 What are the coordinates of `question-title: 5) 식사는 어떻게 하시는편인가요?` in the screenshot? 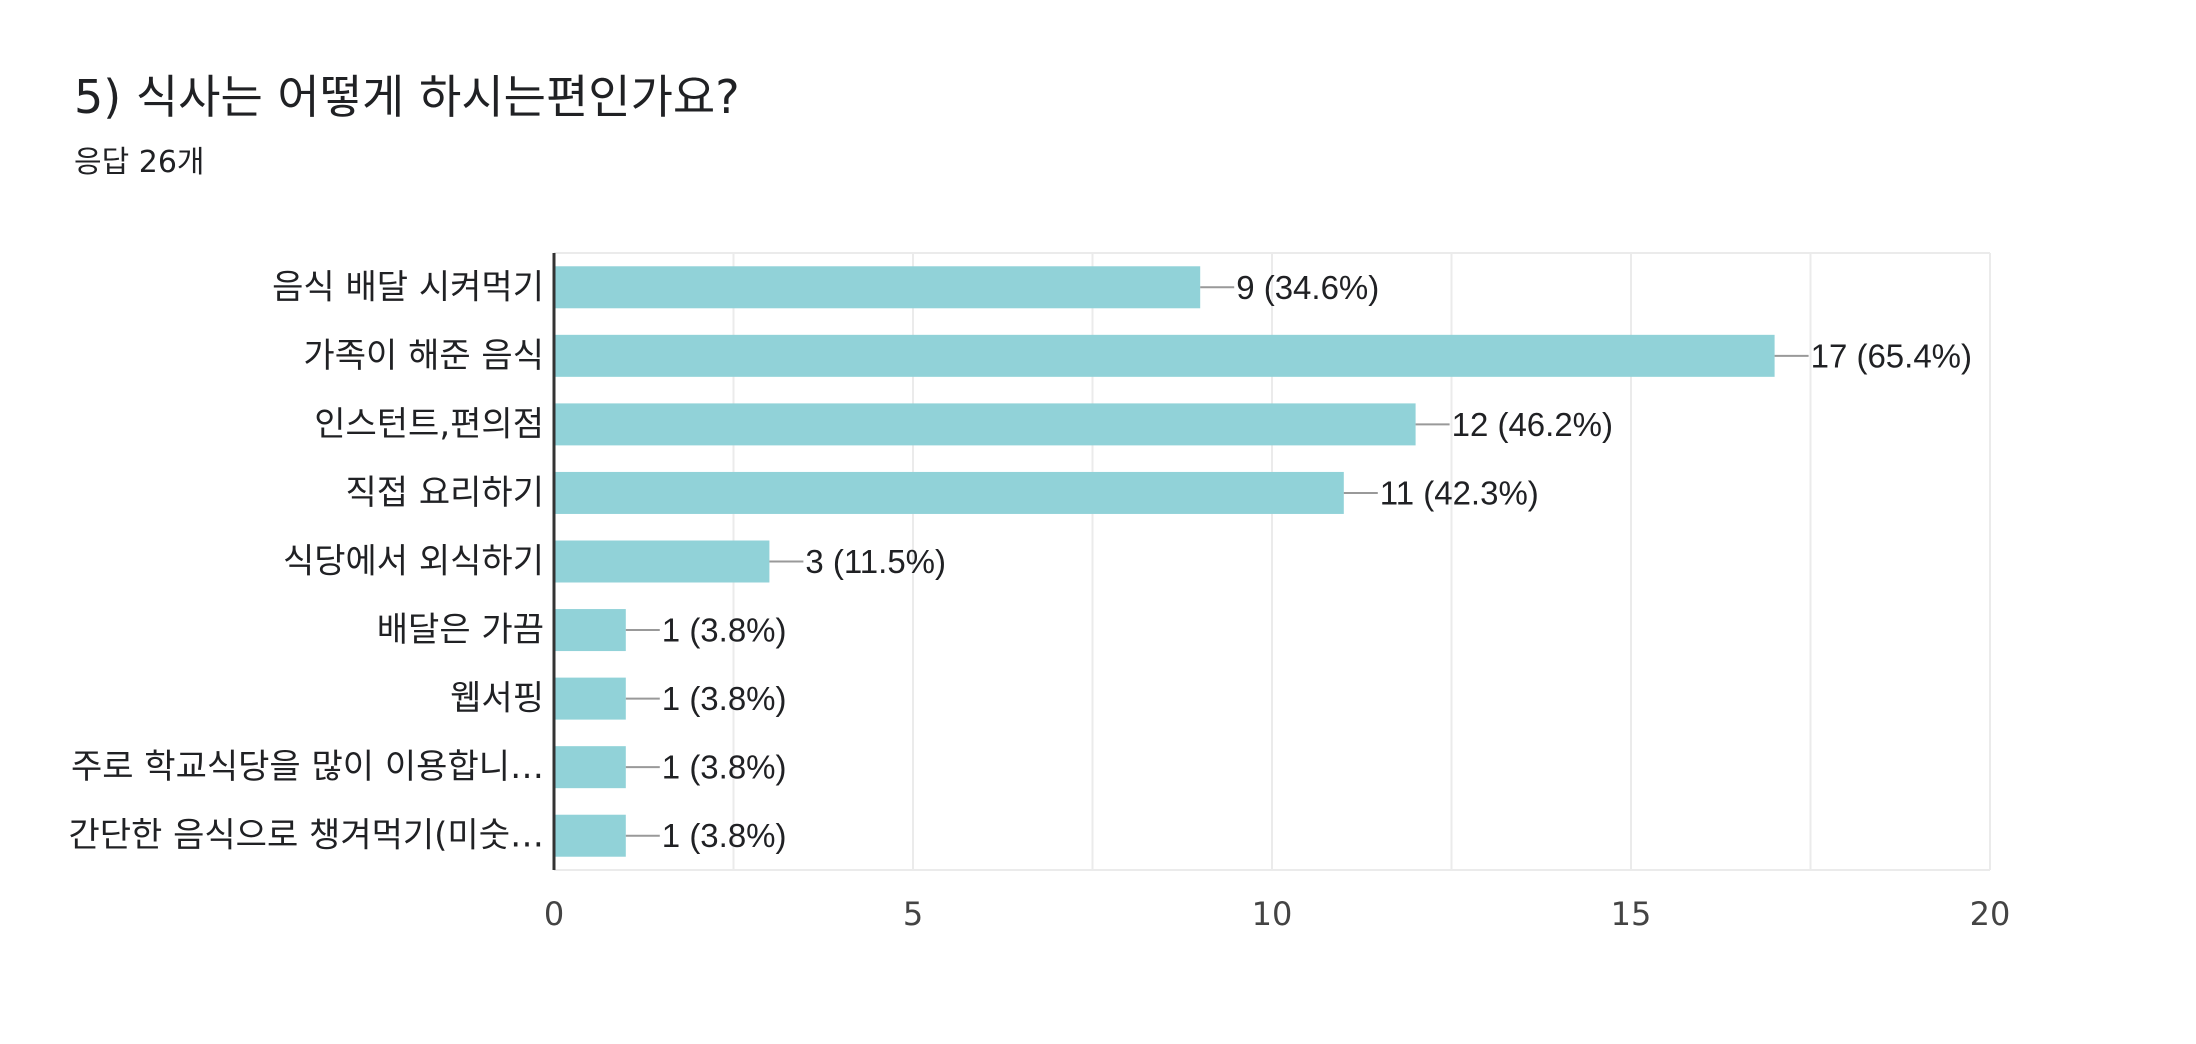 It's located at (407, 97).